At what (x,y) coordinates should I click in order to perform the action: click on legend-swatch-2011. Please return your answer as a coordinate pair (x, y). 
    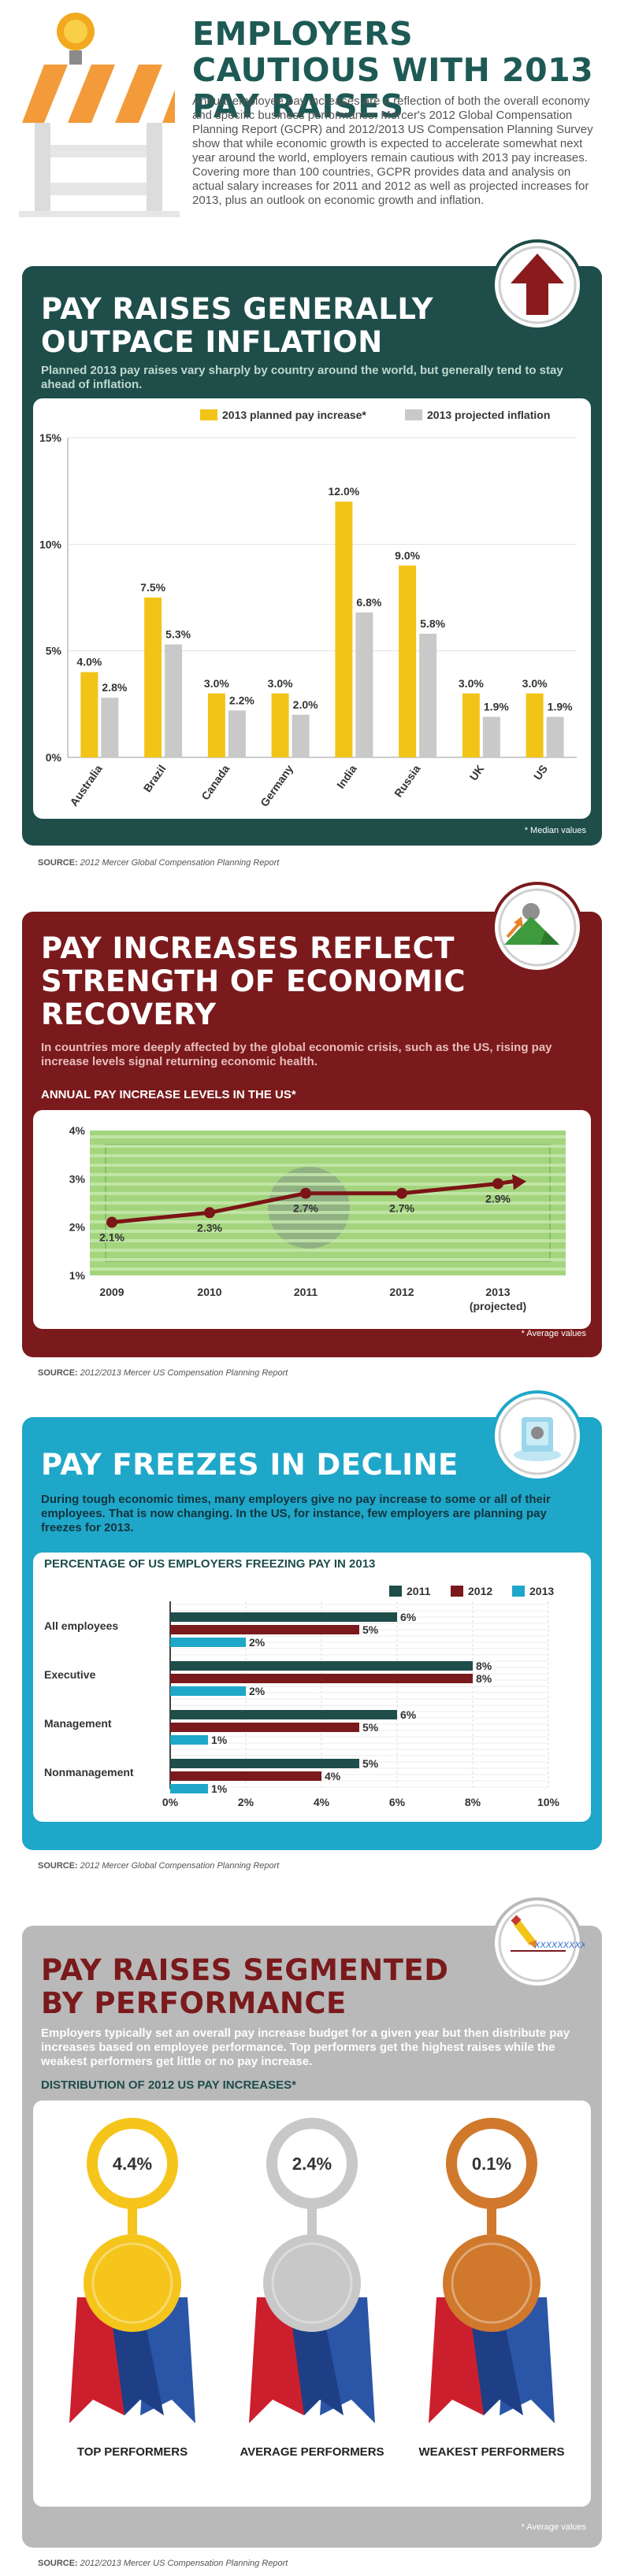
    Looking at the image, I should click on (395, 1591).